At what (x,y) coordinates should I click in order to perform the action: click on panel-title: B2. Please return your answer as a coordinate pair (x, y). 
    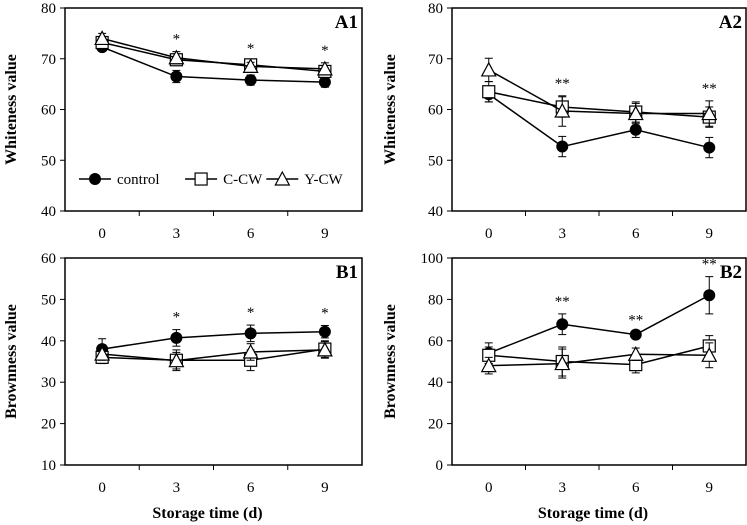
    Looking at the image, I should click on (731, 272).